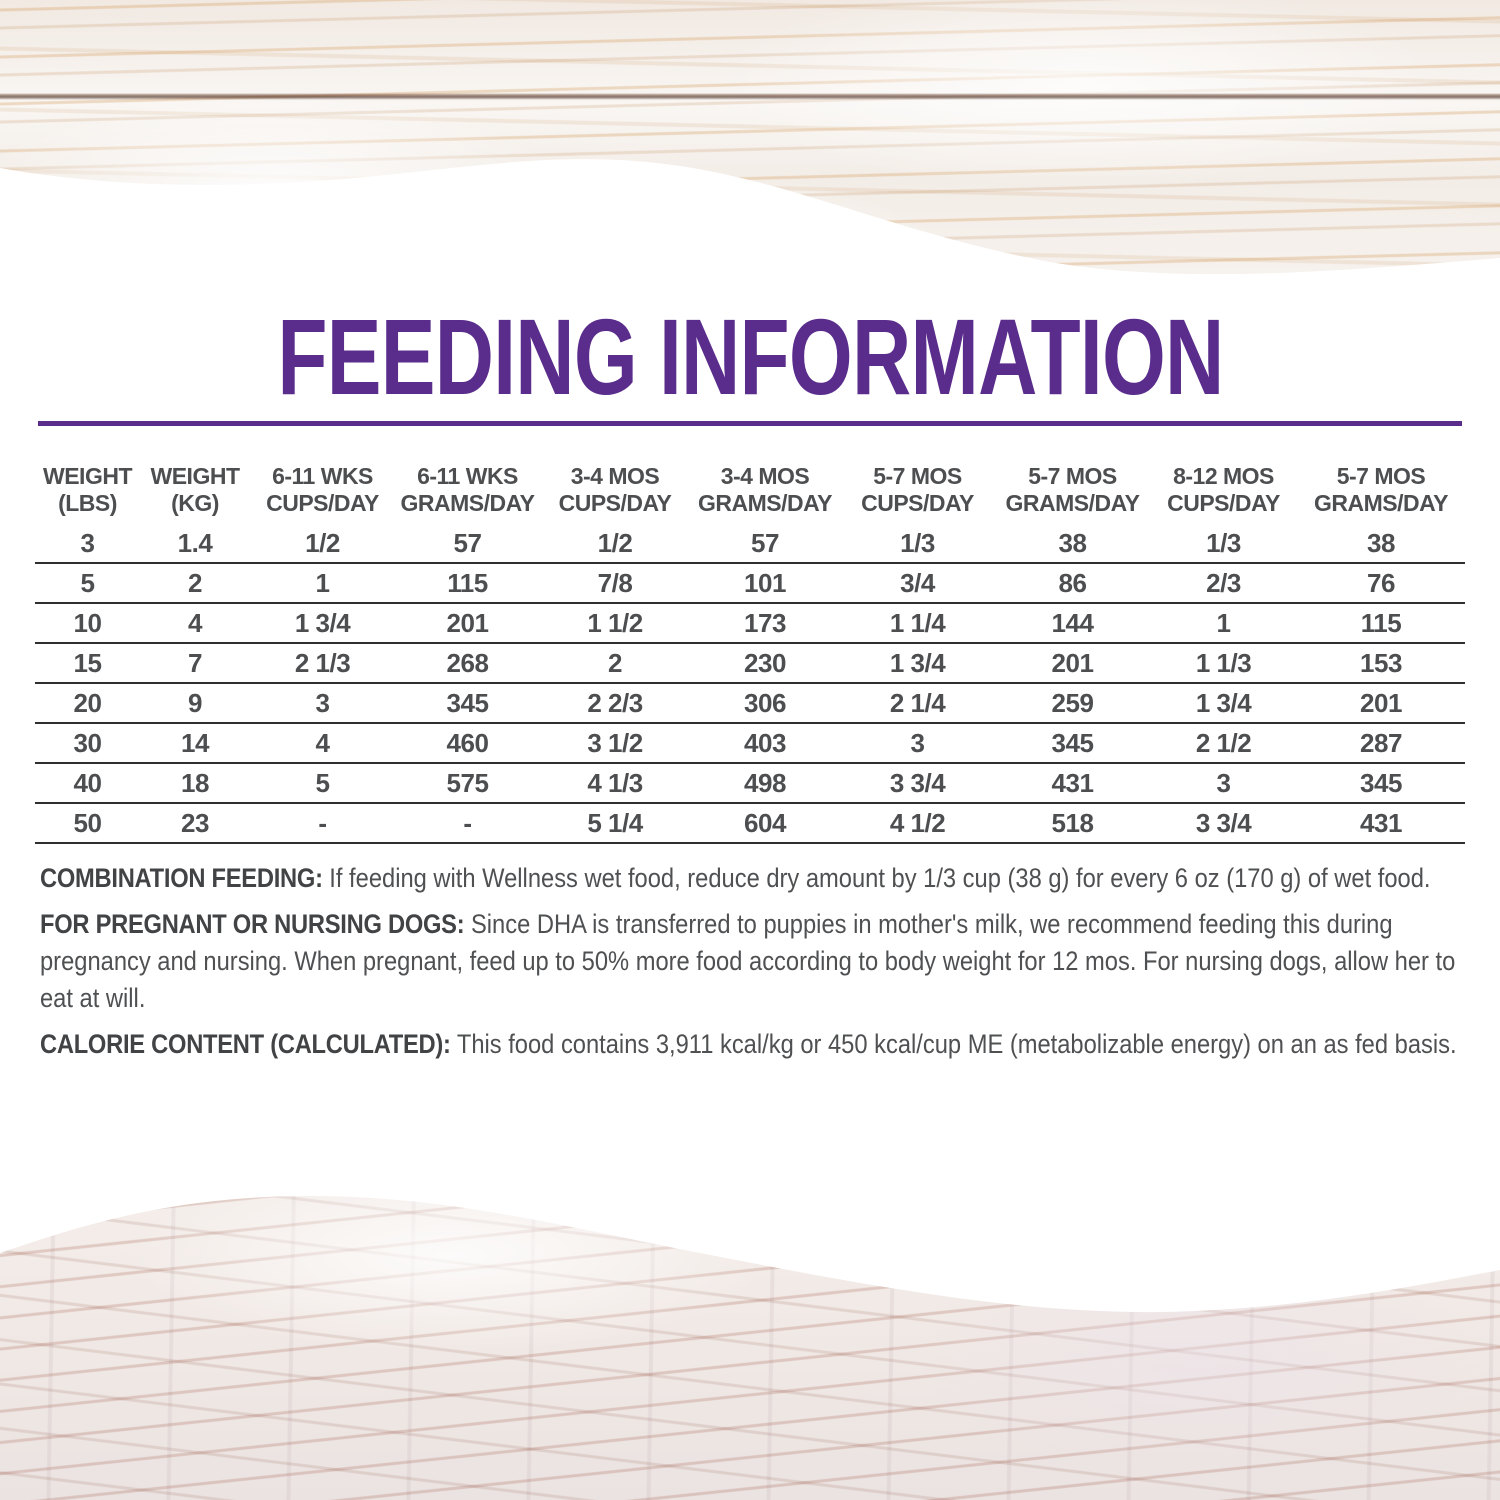  Describe the element at coordinates (195, 782) in the screenshot. I see `table-cell: 18` at that location.